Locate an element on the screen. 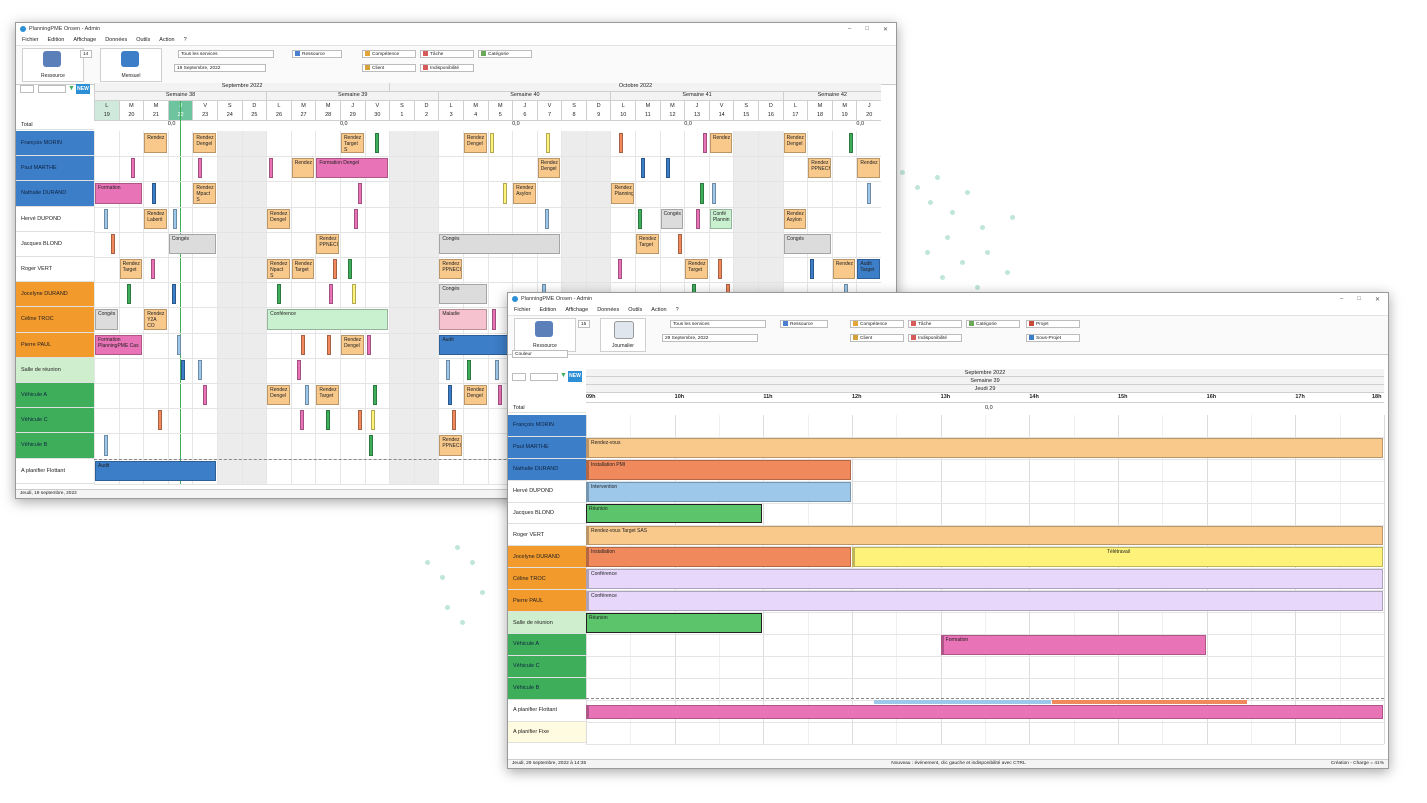  resource-row-label: Jocelyne DURAND is located at coordinates (547, 557).